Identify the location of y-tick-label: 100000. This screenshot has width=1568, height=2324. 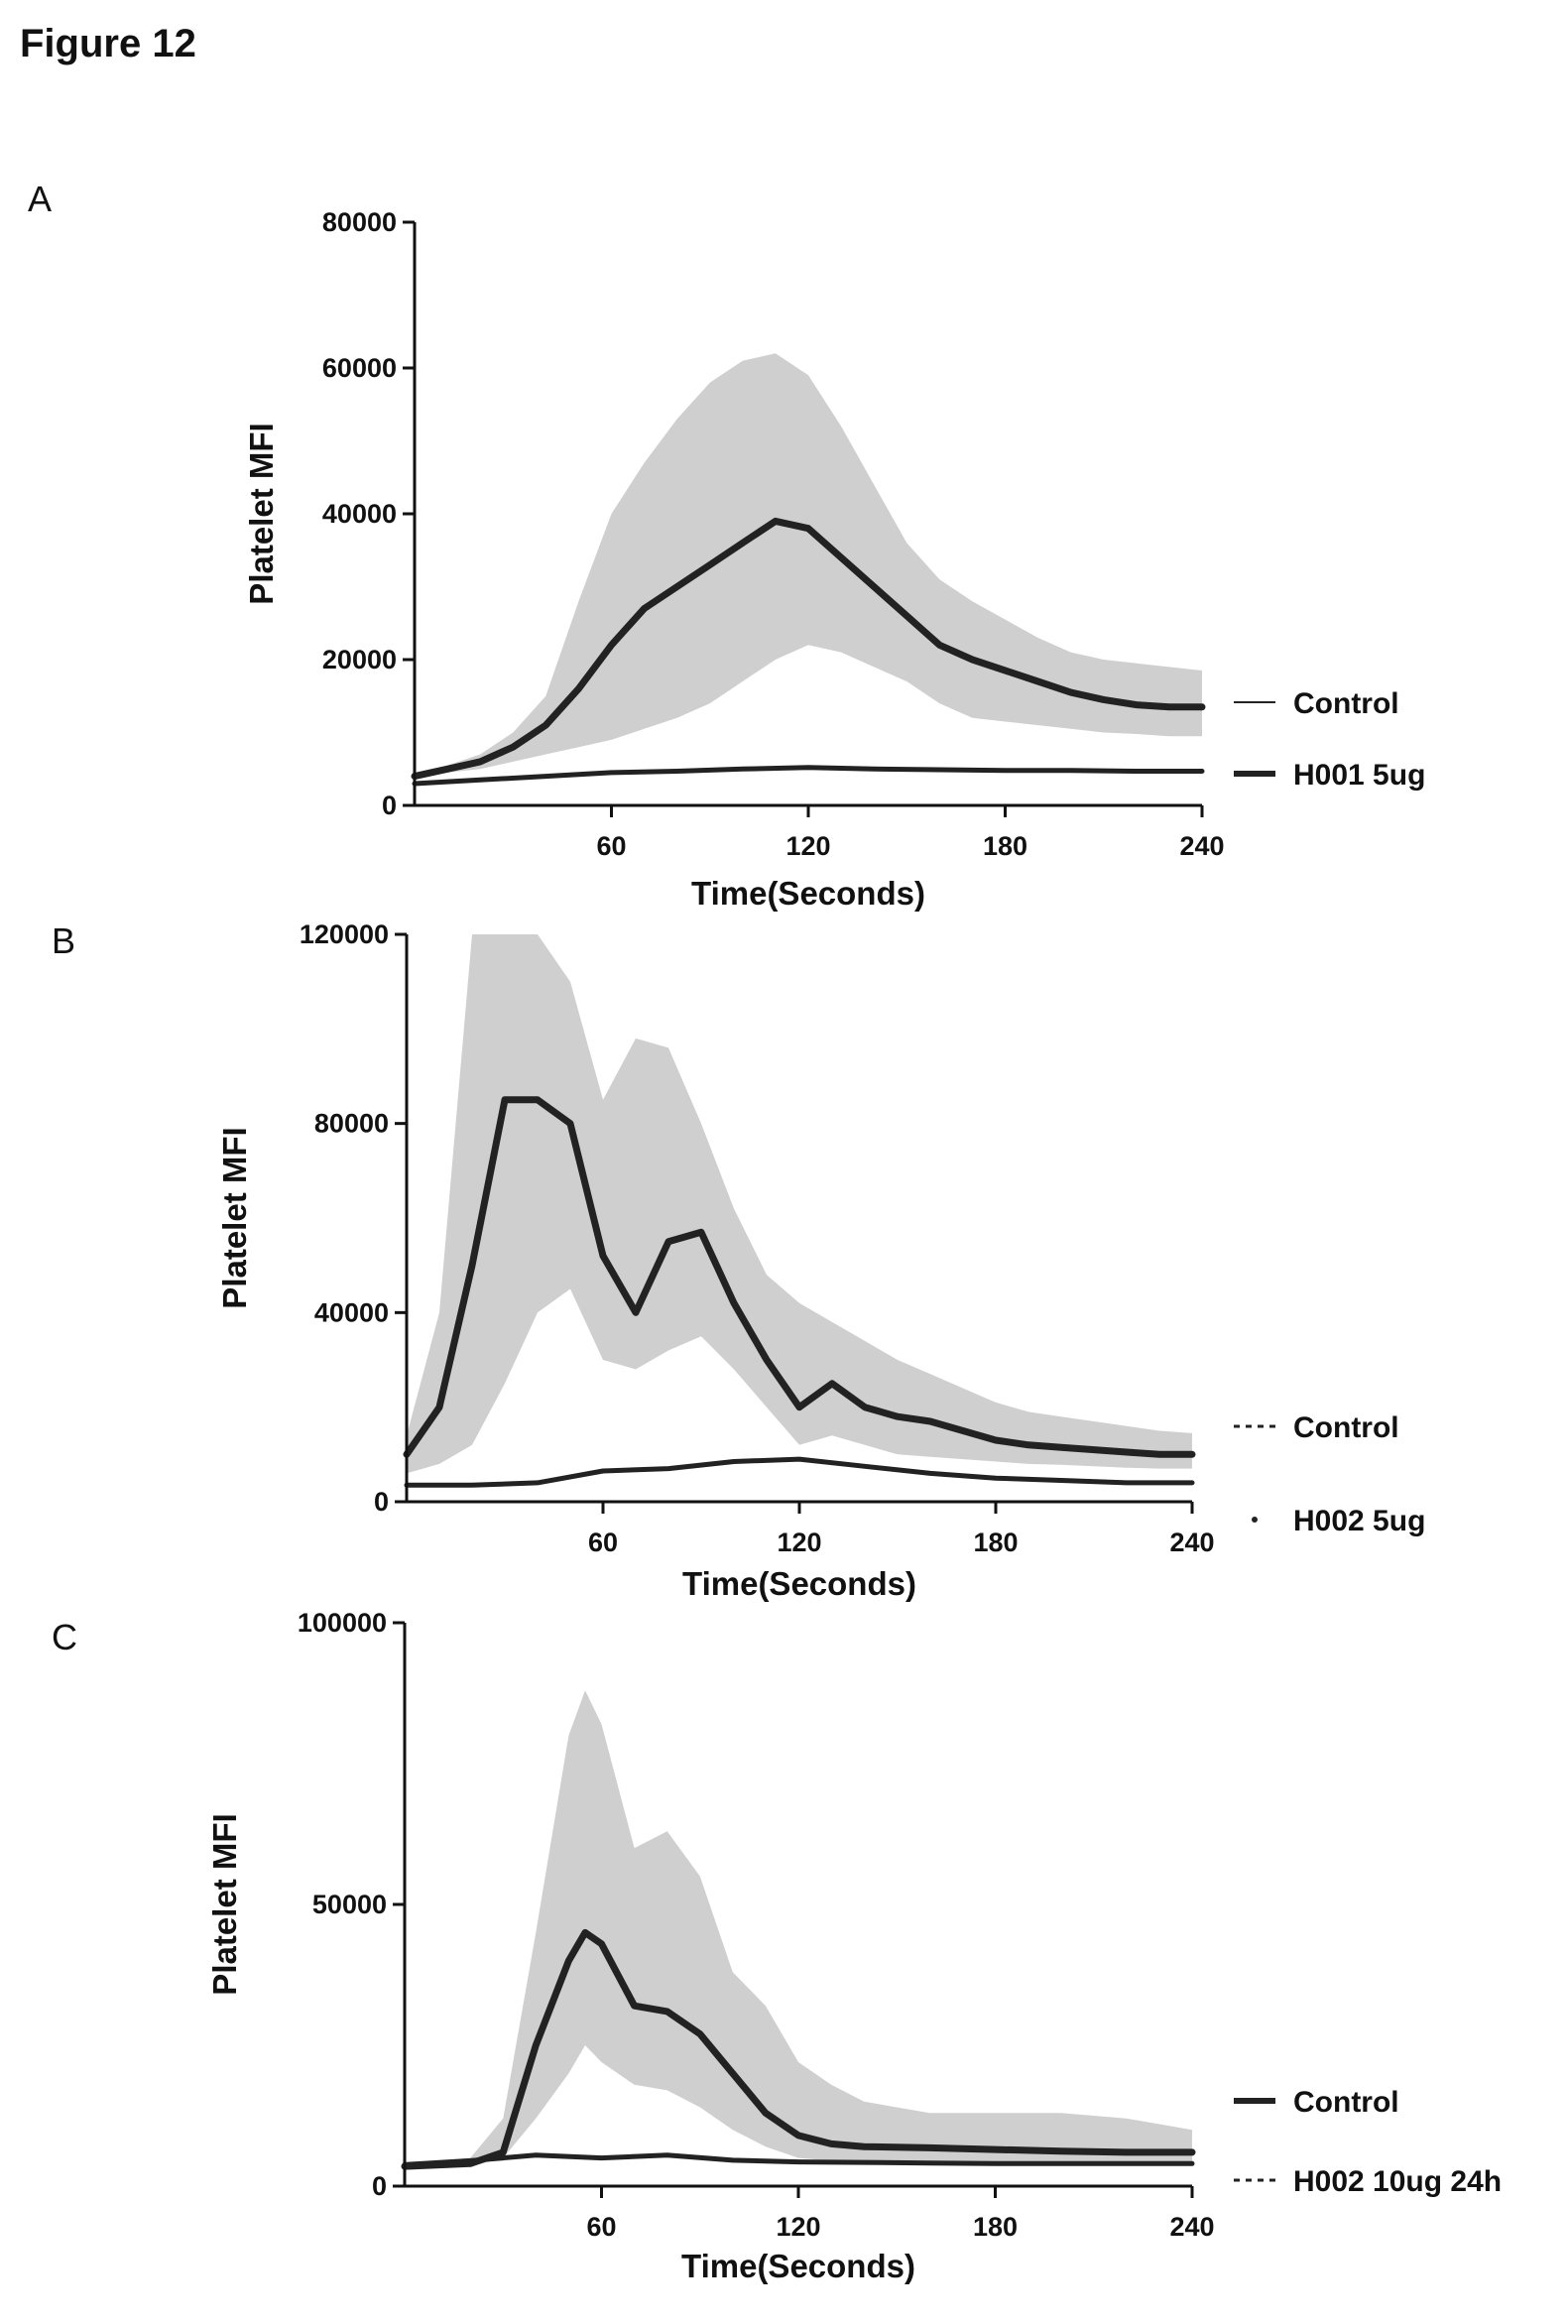
(342, 1623).